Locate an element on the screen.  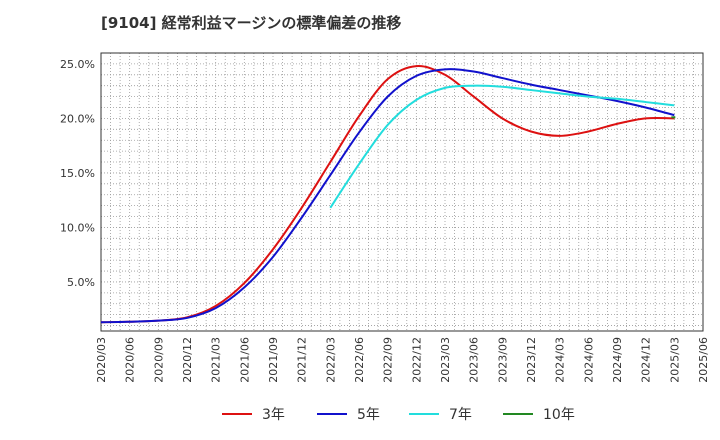
x-tick-label: 2020/06 is located at coordinates (130, 360).